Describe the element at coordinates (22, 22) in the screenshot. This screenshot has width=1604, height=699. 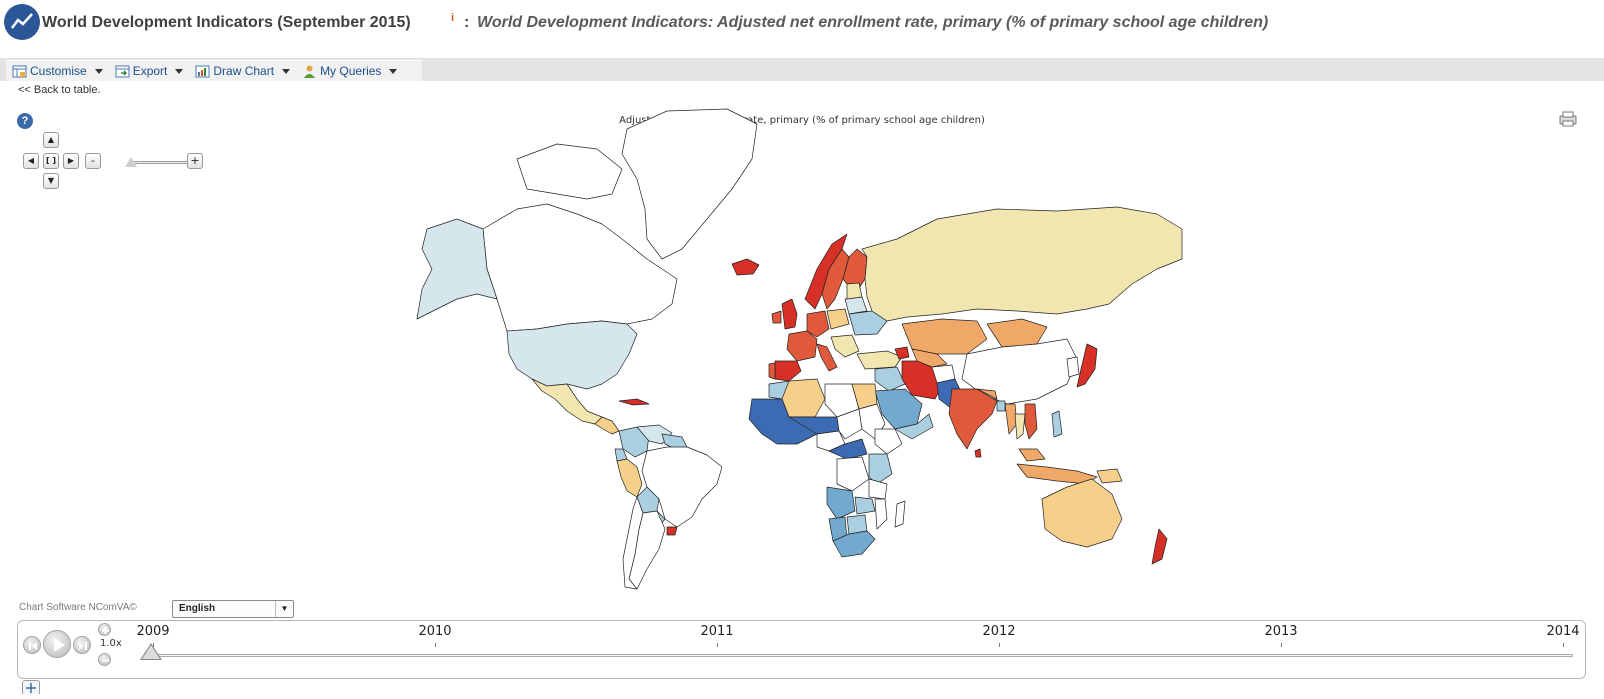
I see `wdi-logo` at that location.